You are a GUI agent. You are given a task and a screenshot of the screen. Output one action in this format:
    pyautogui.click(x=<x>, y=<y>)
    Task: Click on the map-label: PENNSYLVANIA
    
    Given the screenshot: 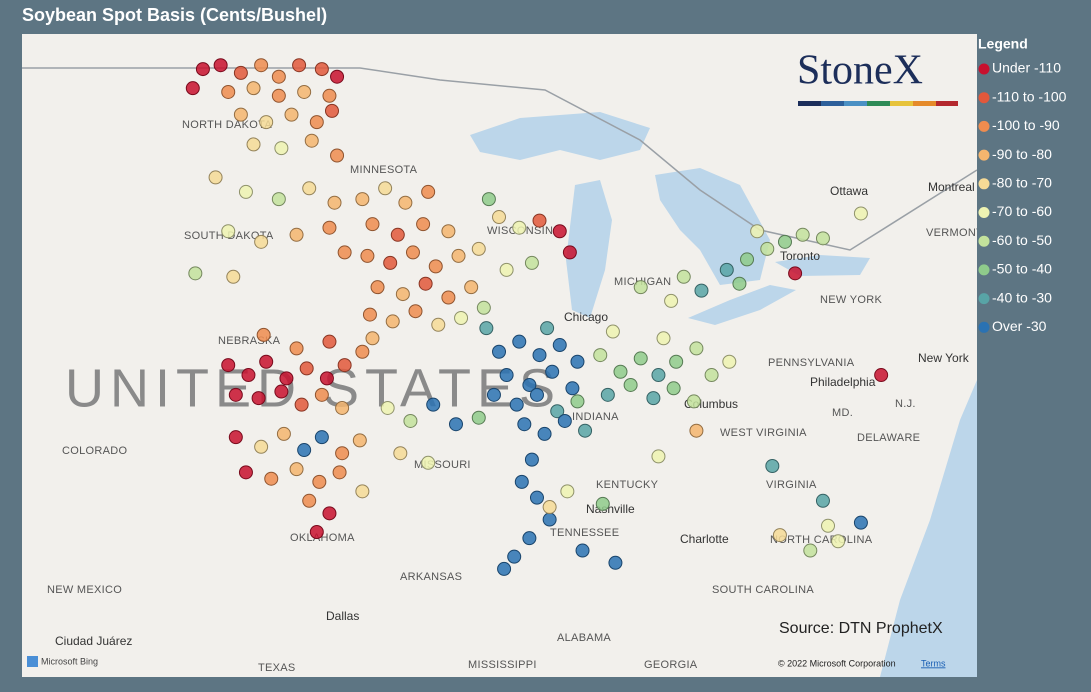 What is the action you would take?
    pyautogui.click(x=811, y=363)
    